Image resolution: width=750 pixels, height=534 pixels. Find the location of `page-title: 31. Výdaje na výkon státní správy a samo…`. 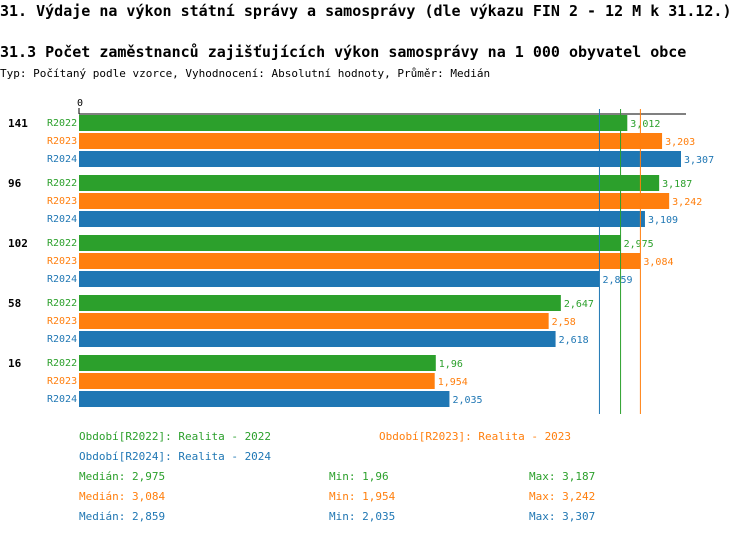

page-title: 31. Výdaje na výkon státní správy a samo… is located at coordinates (366, 11).